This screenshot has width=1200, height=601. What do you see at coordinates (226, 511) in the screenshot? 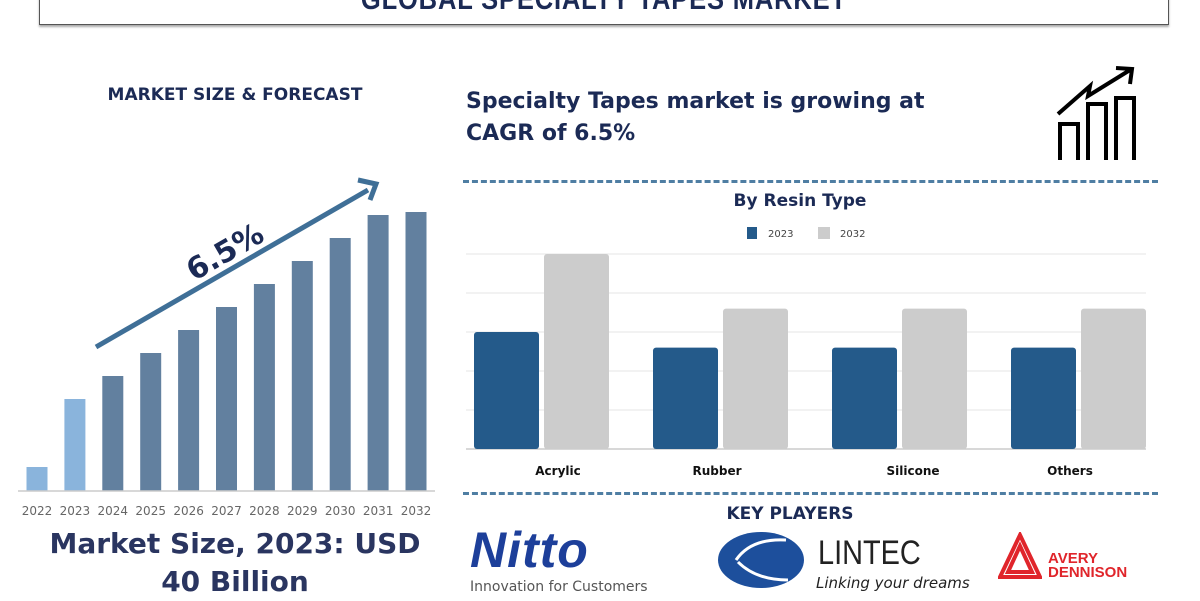
I see `x-tick-2027: 2027` at bounding box center [226, 511].